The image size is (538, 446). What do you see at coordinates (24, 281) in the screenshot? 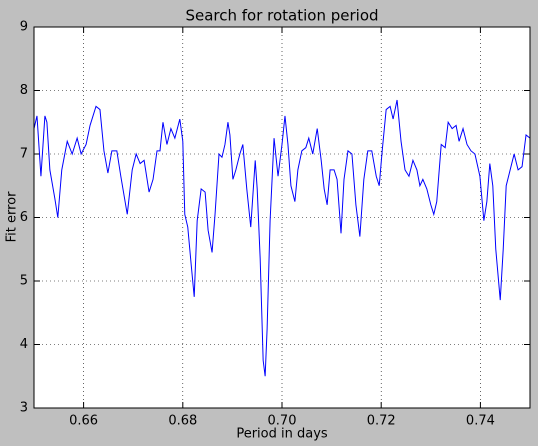
I see `y-tick-label: 5` at bounding box center [24, 281].